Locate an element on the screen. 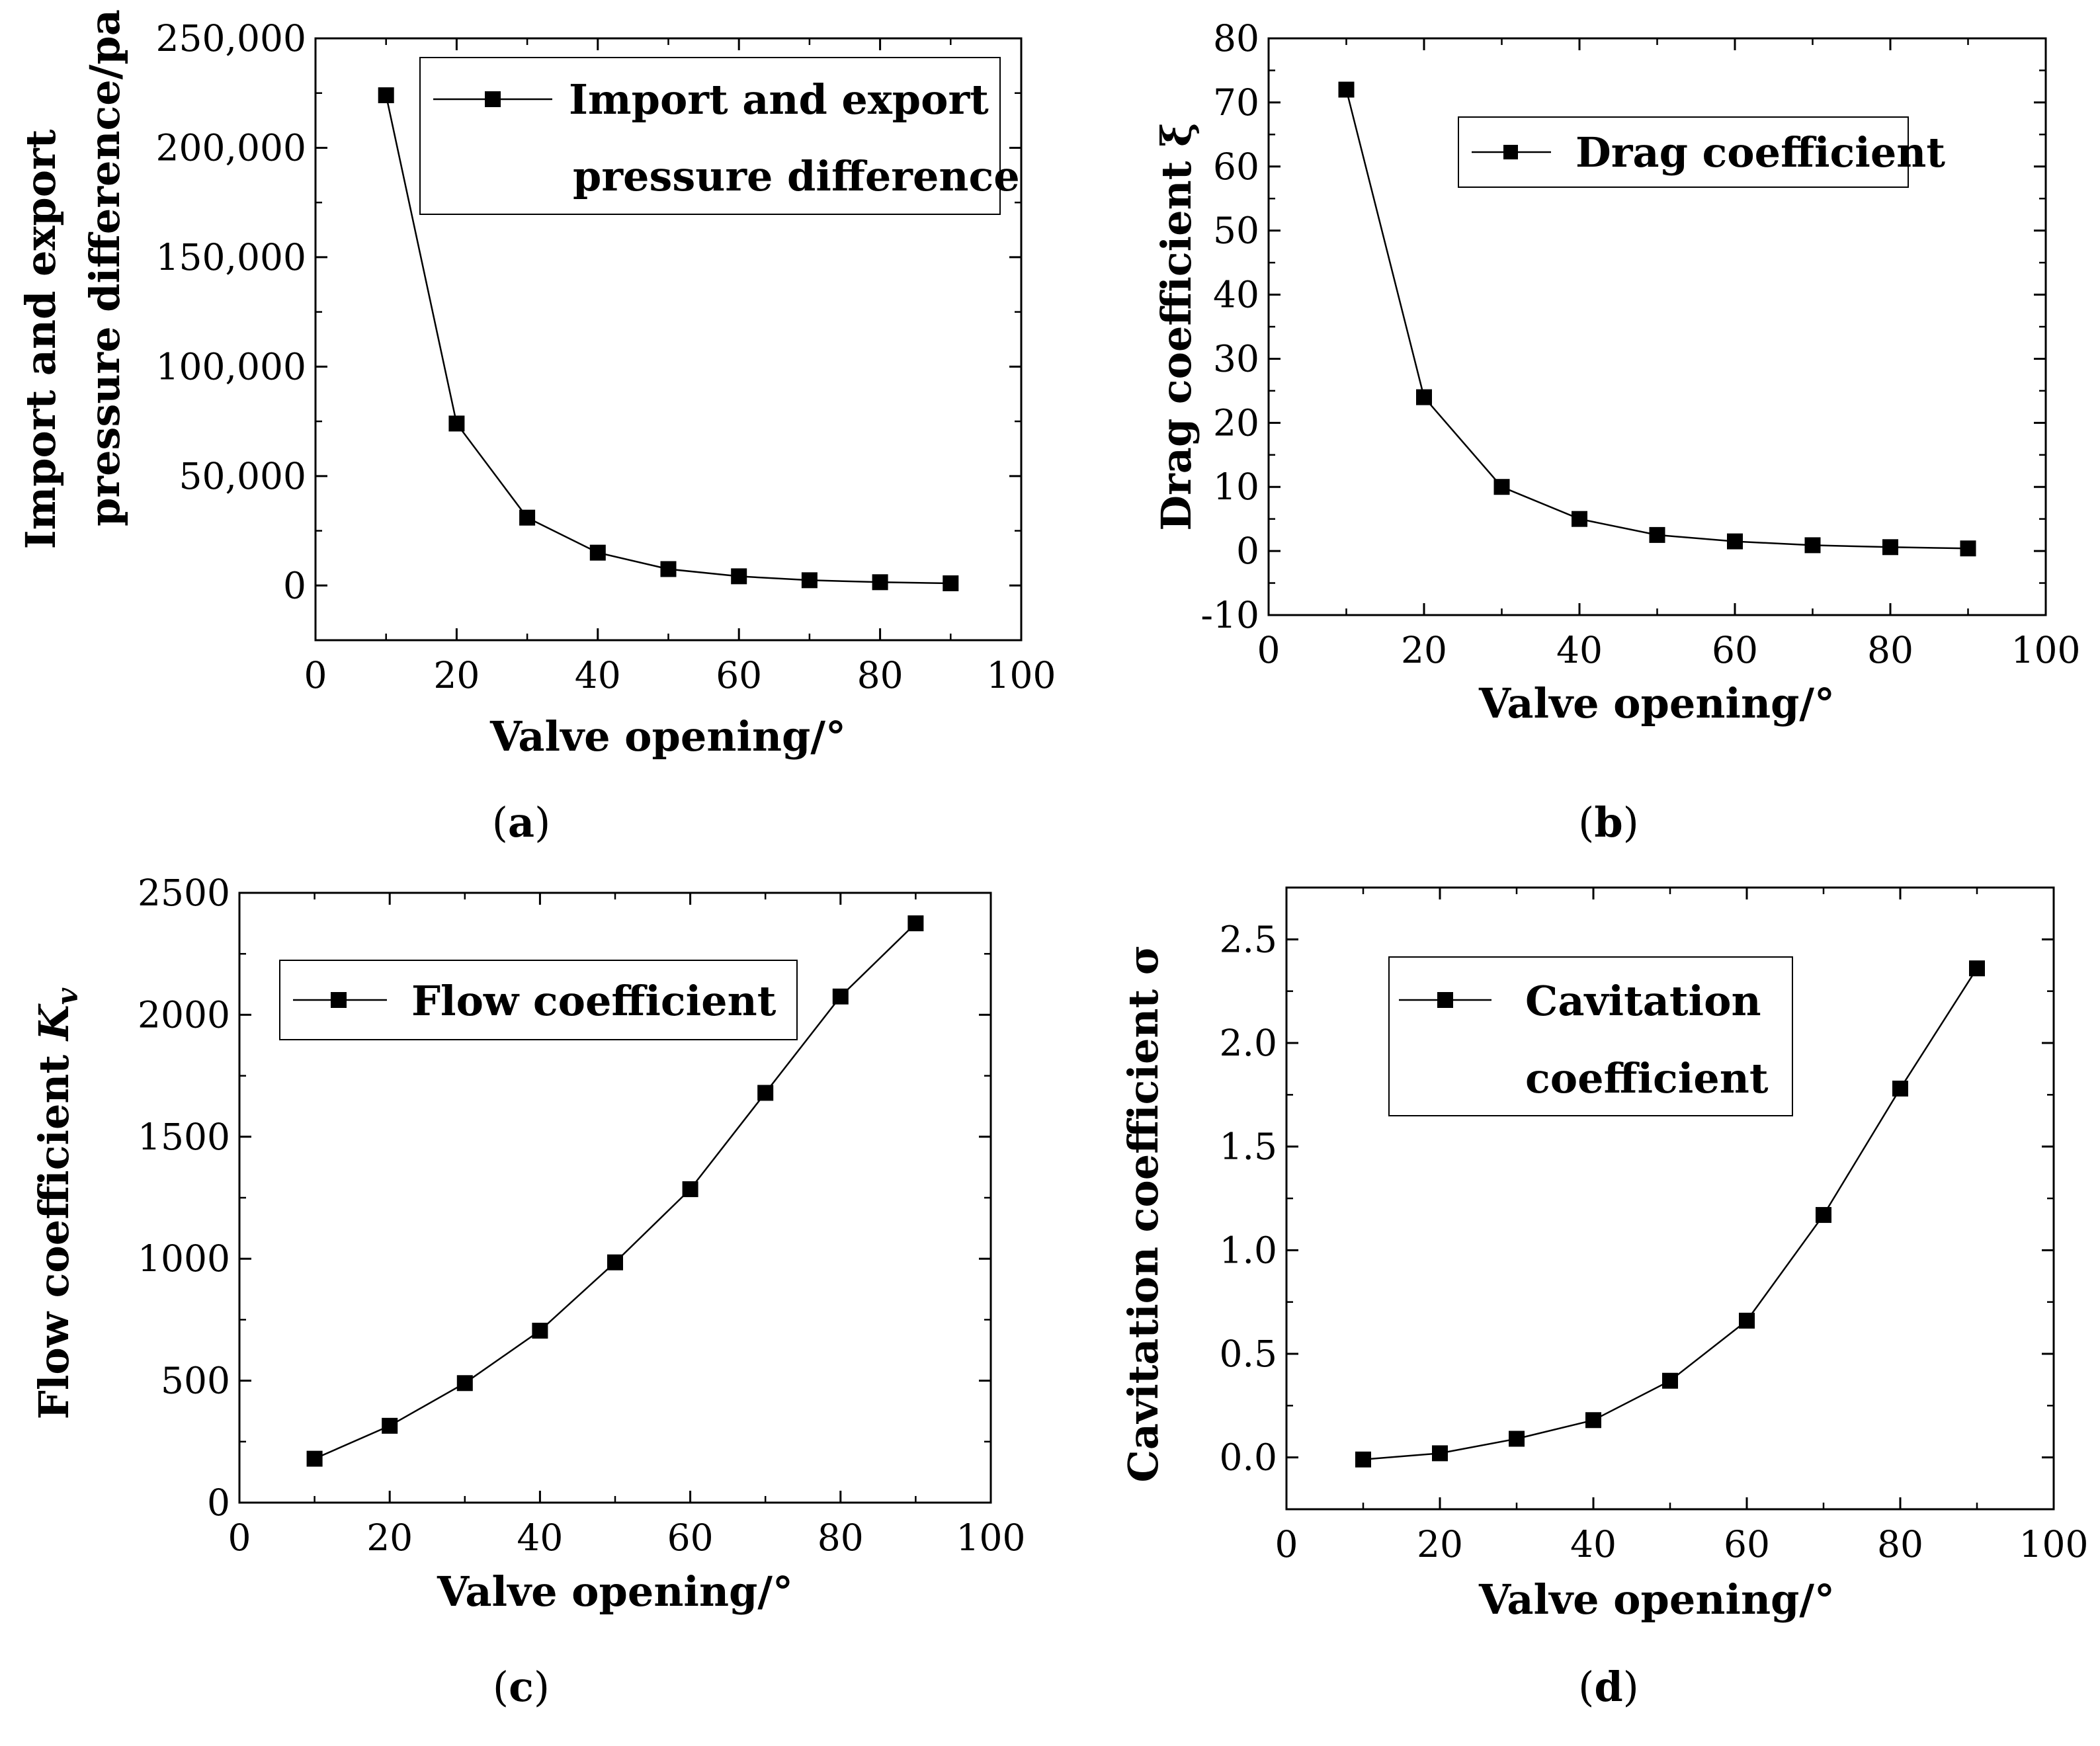  panel-a-x-tick-label: 80 is located at coordinates (880, 675).